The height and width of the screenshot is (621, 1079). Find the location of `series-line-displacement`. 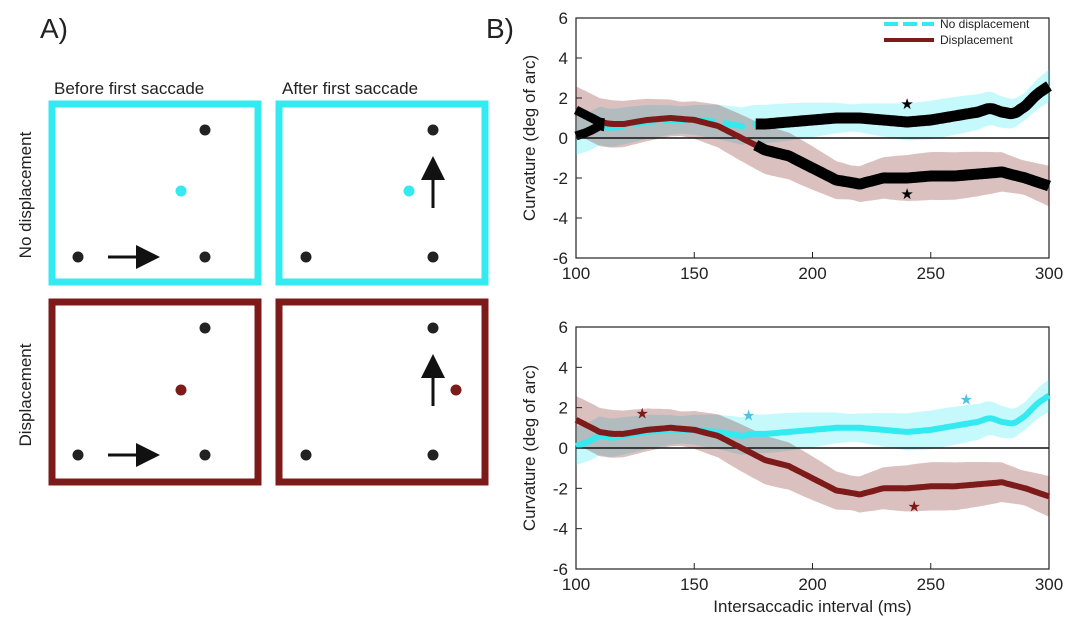

series-line-displacement is located at coordinates (812, 458).